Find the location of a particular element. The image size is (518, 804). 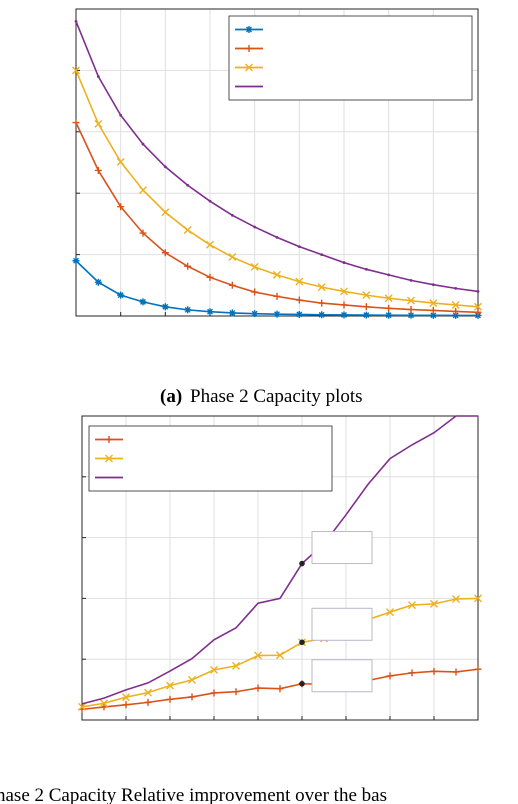

caption-a-label: (a) is located at coordinates (171, 396).